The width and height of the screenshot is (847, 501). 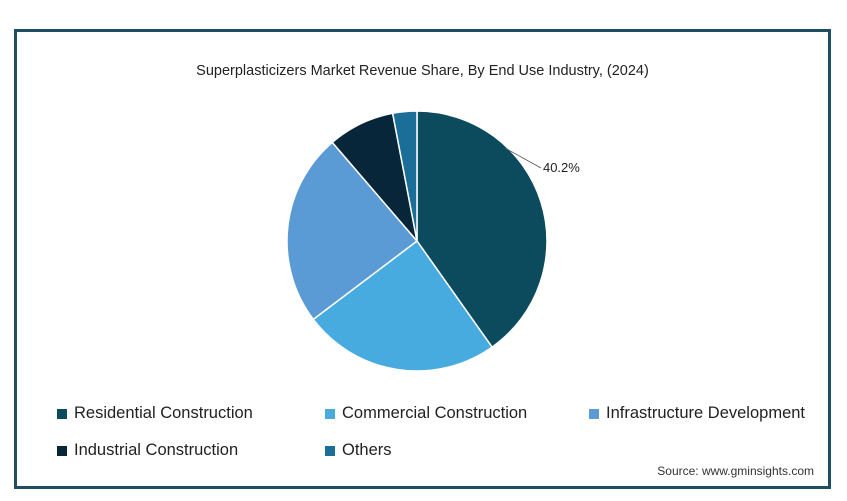 What do you see at coordinates (404, 176) in the screenshot?
I see `pie-slice-others` at bounding box center [404, 176].